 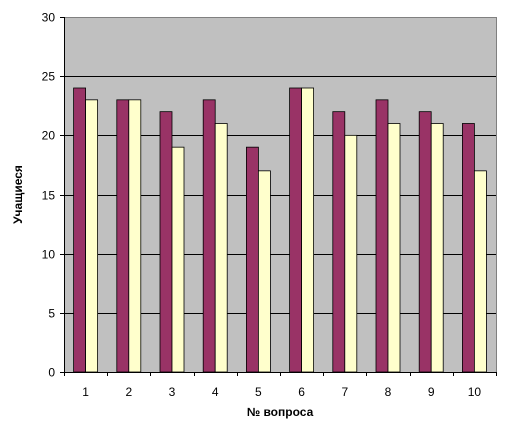 What do you see at coordinates (79, 230) in the screenshot?
I see `bar-series1-q1` at bounding box center [79, 230].